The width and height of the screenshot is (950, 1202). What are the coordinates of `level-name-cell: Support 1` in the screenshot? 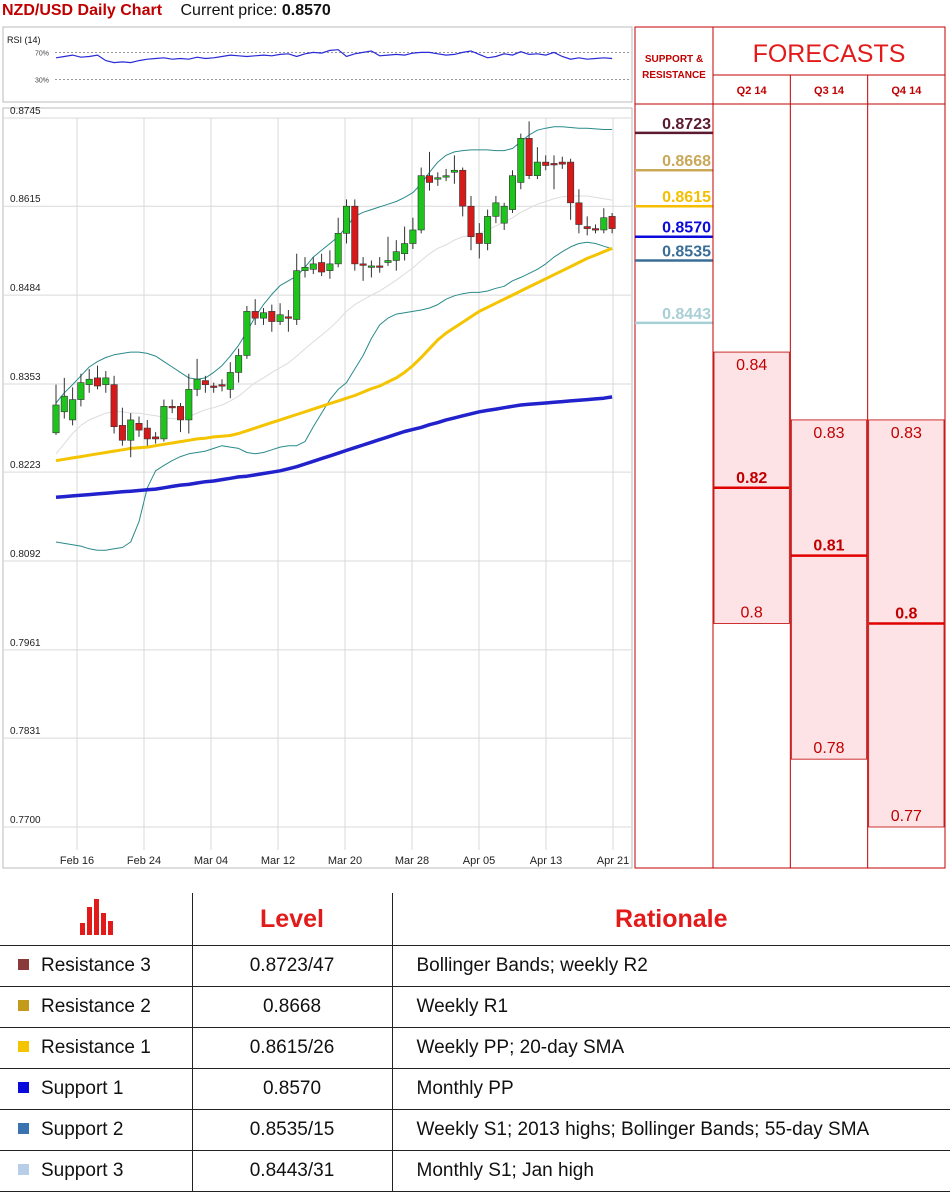 It's located at (96, 1089).